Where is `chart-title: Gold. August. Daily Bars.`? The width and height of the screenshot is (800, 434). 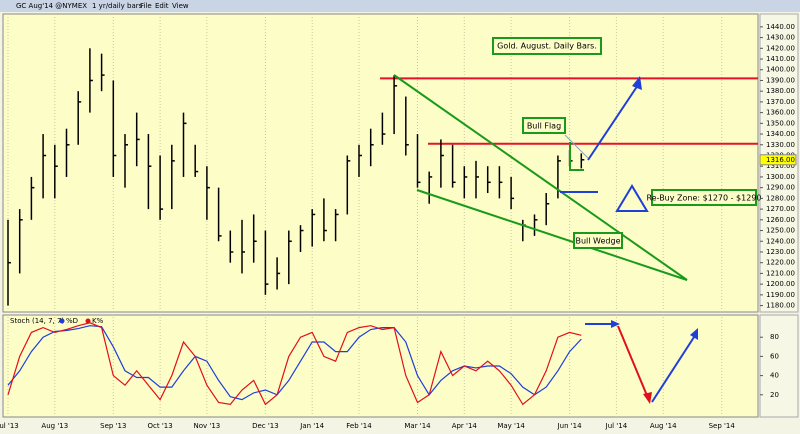 chart-title: Gold. August. Daily Bars. is located at coordinates (547, 46).